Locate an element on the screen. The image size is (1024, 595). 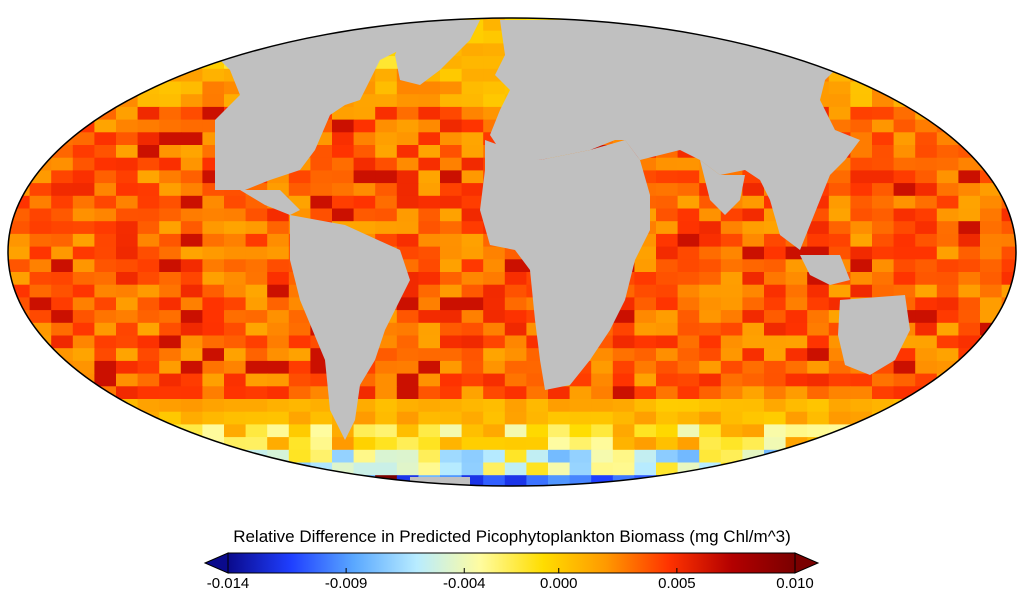
colorbar-tick-label: -0.009 is located at coordinates (346, 583).